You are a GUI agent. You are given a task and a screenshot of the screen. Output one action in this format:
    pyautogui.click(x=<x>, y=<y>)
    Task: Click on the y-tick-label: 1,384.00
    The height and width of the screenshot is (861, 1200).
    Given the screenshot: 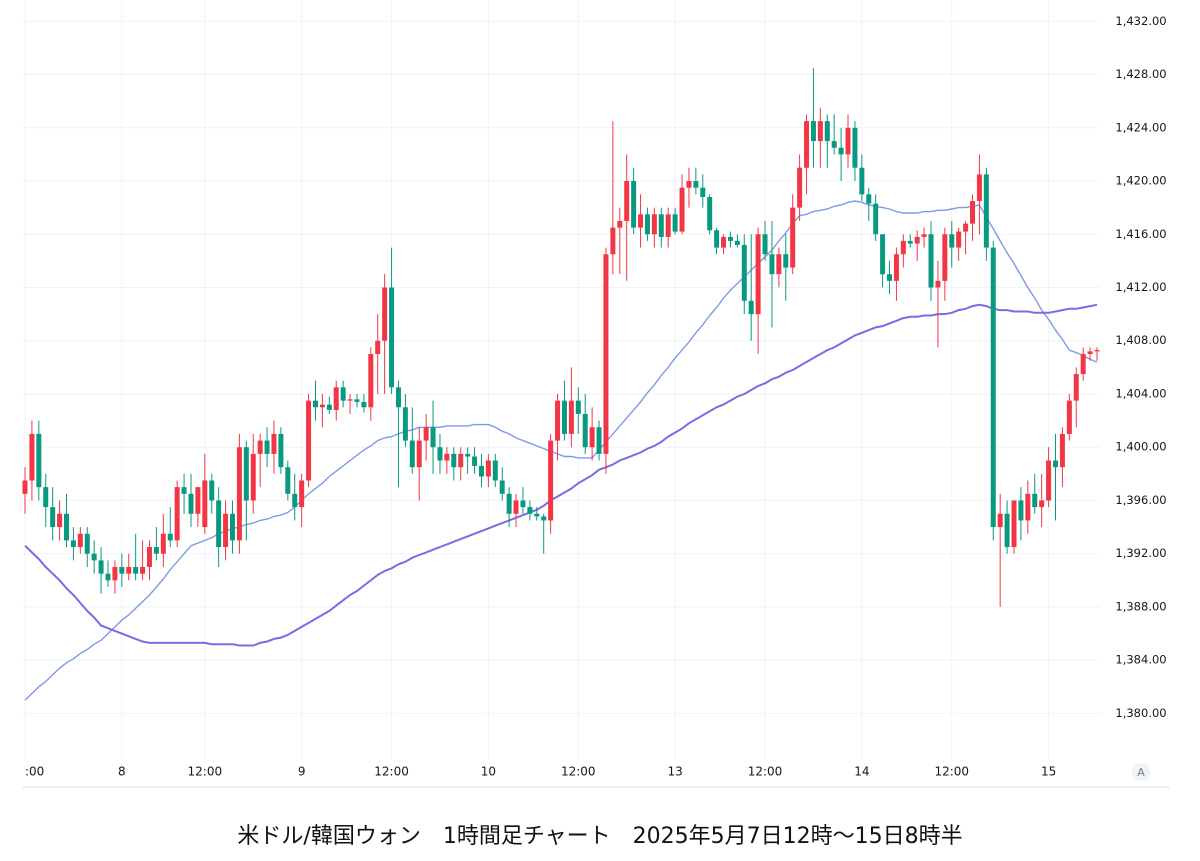 What is the action you would take?
    pyautogui.click(x=1140, y=660)
    